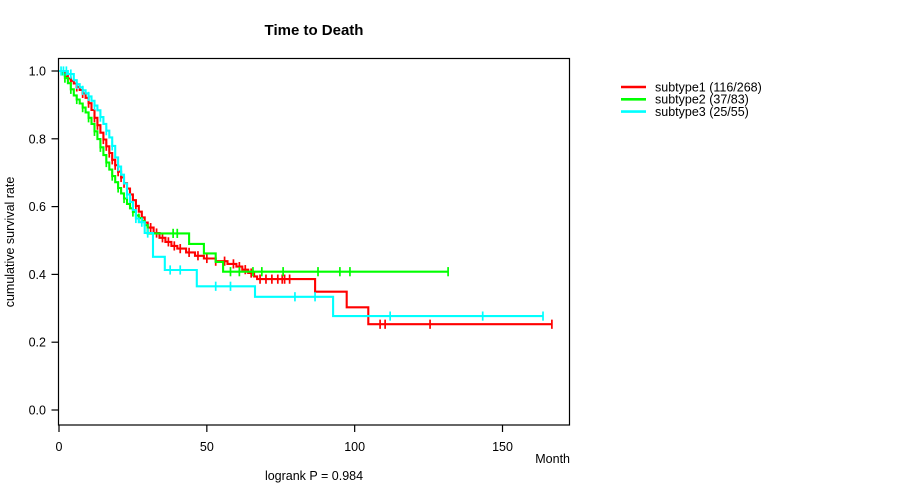 This screenshot has height=500, width=900. What do you see at coordinates (59, 447) in the screenshot?
I see `x-tick-label: 0` at bounding box center [59, 447].